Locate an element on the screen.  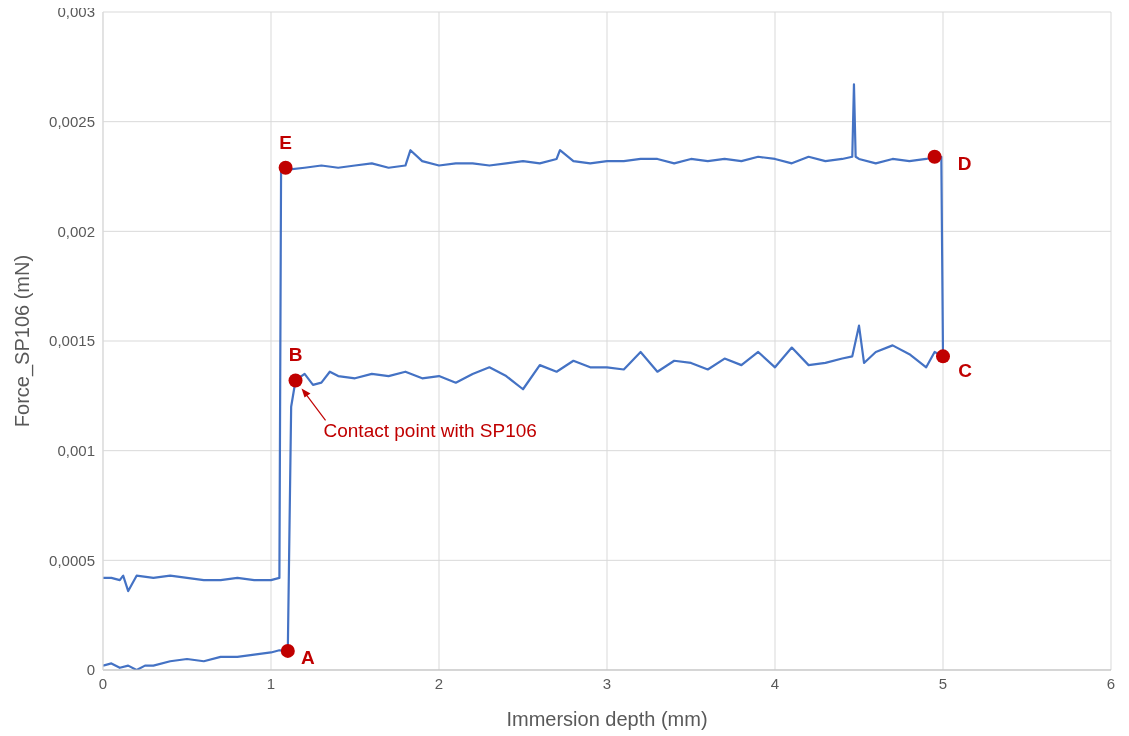
x-tick-label: 1 is located at coordinates (271, 683).